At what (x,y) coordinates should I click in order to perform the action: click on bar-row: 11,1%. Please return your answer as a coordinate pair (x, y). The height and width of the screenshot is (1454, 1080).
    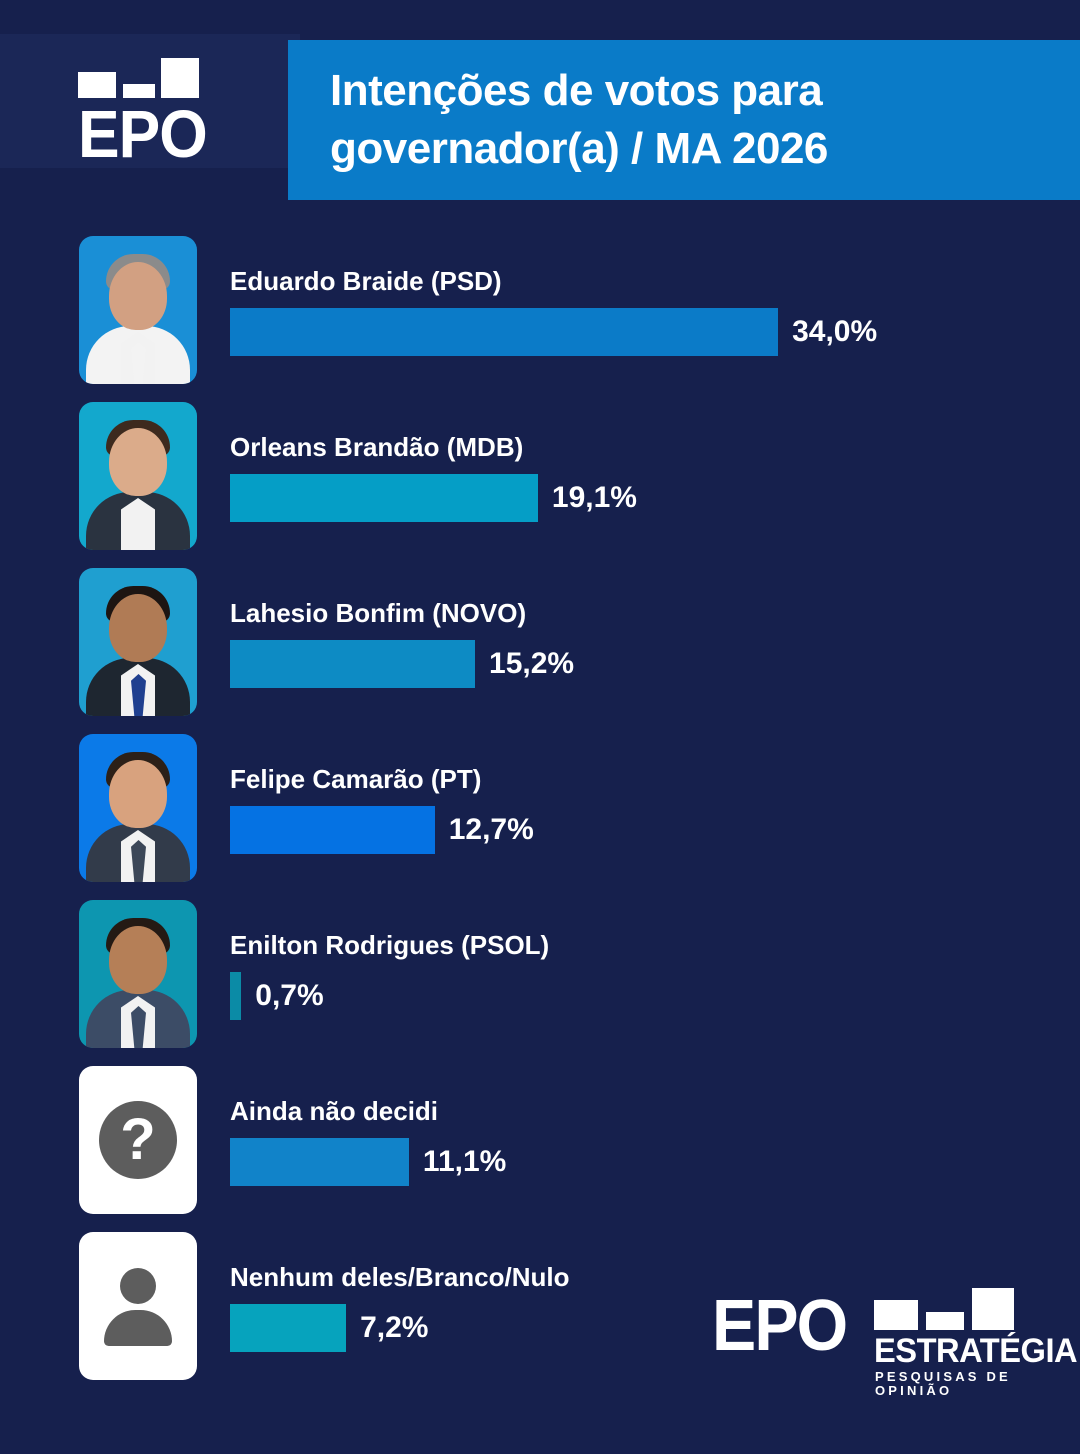
    Looking at the image, I should click on (368, 1162).